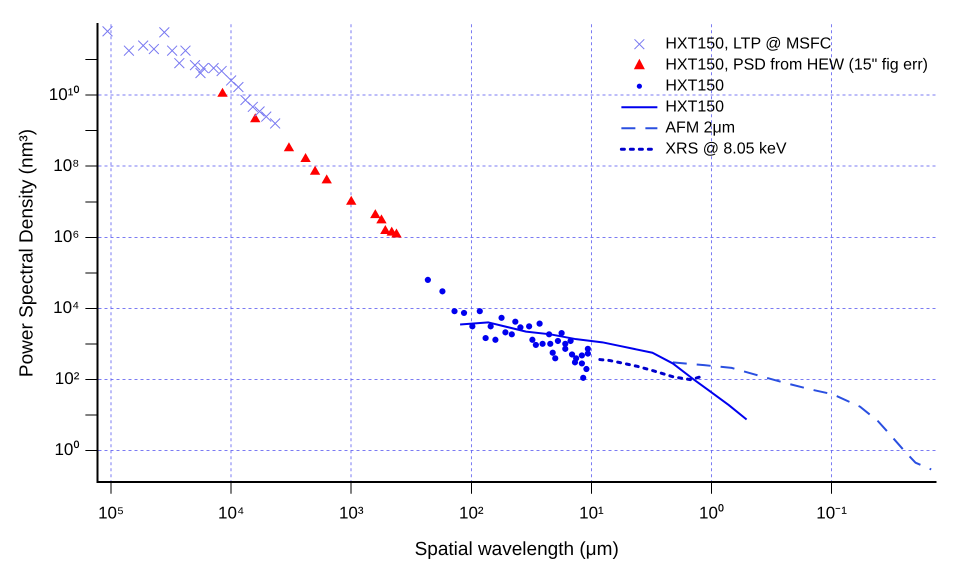 Image resolution: width=966 pixels, height=573 pixels. What do you see at coordinates (516, 549) in the screenshot?
I see `x-axis-title: Spatial wavelength (μm)` at bounding box center [516, 549].